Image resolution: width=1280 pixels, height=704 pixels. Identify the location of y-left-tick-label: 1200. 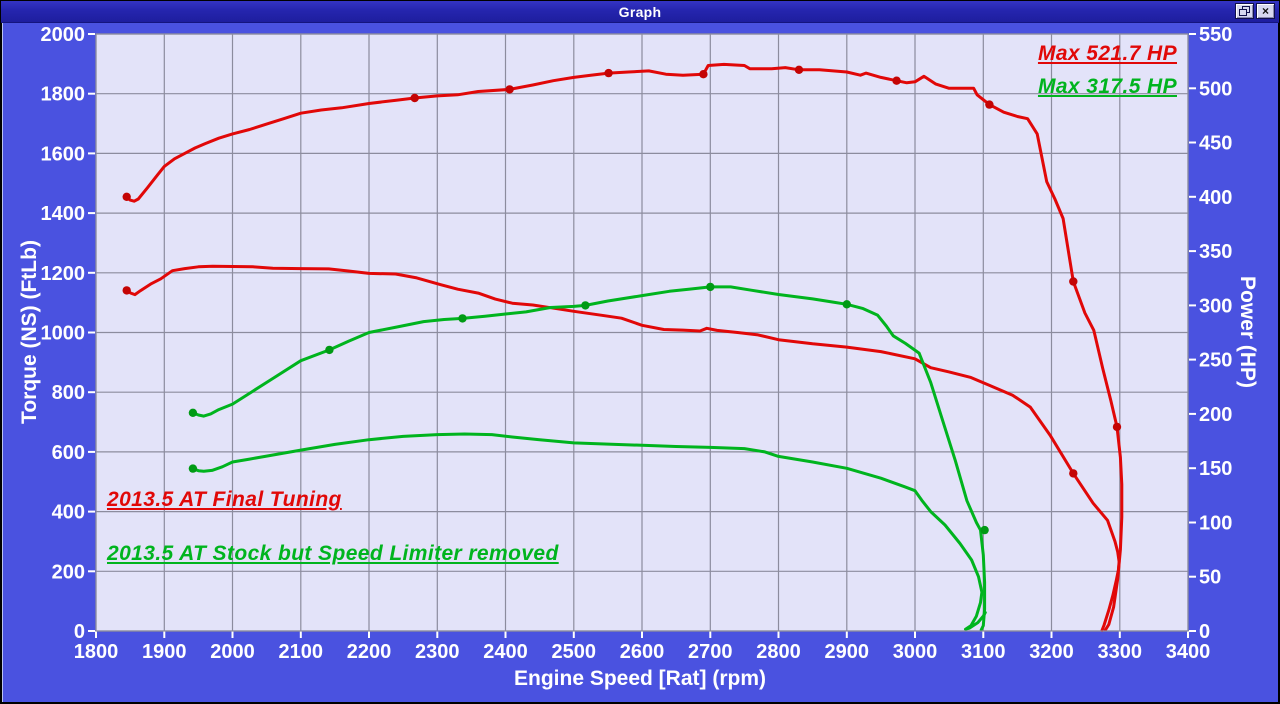
(63, 274).